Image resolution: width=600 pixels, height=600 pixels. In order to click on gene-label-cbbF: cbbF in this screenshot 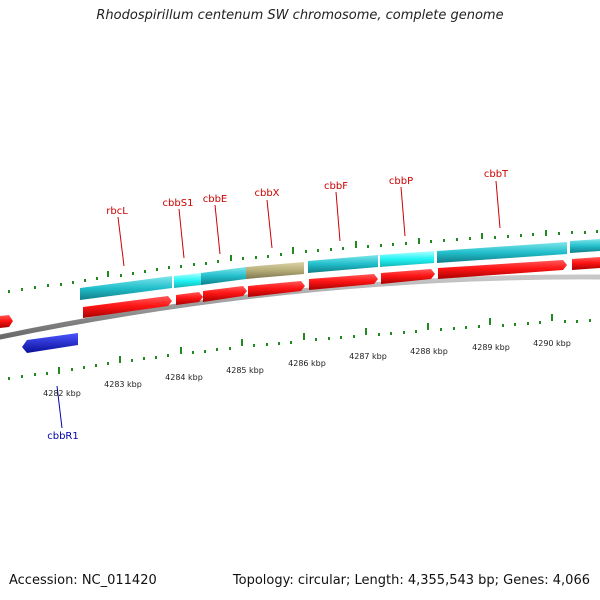, I will do `click(336, 186)`.